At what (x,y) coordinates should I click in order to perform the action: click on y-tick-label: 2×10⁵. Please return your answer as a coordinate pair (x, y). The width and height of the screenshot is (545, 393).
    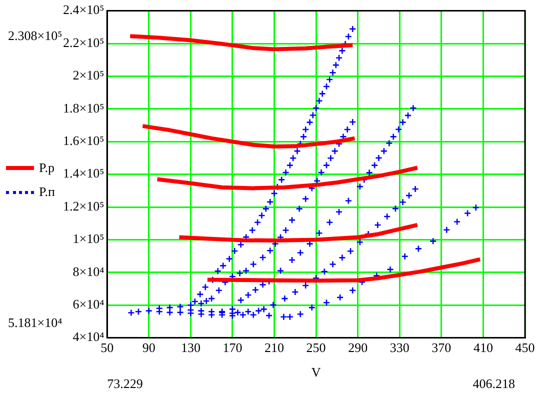
    Looking at the image, I should click on (88, 75).